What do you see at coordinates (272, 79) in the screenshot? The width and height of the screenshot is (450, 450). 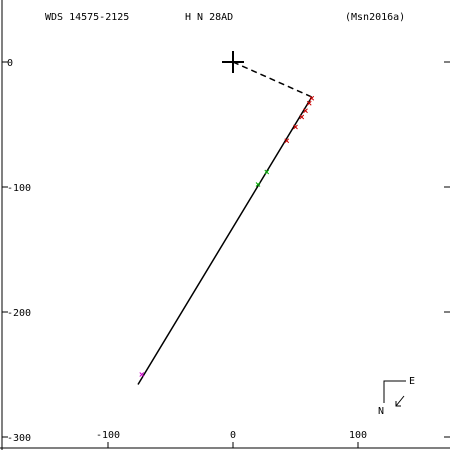 I see `periastron-line` at bounding box center [272, 79].